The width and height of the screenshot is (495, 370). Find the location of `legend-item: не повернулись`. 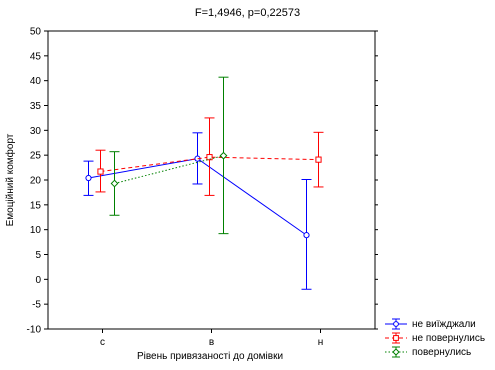

legend-item: не повернулись is located at coordinates (434, 338).